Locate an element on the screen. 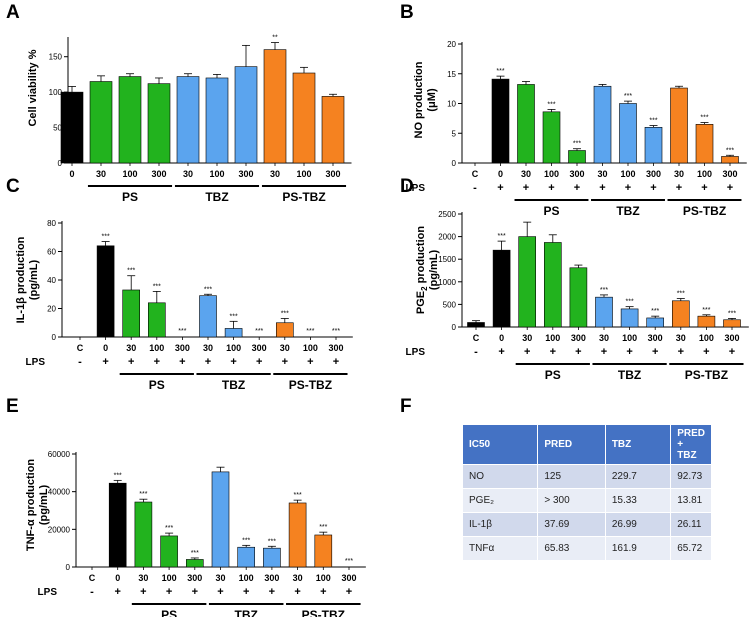 This screenshot has width=754, height=617. ic50-cell: 15.33 is located at coordinates (638, 500).